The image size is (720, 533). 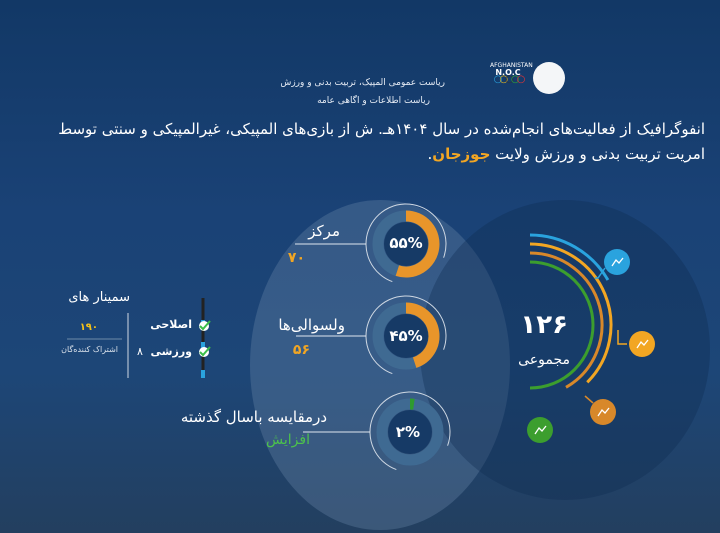 I want to click on seminar-label: ورزشی, so click(x=171, y=351).